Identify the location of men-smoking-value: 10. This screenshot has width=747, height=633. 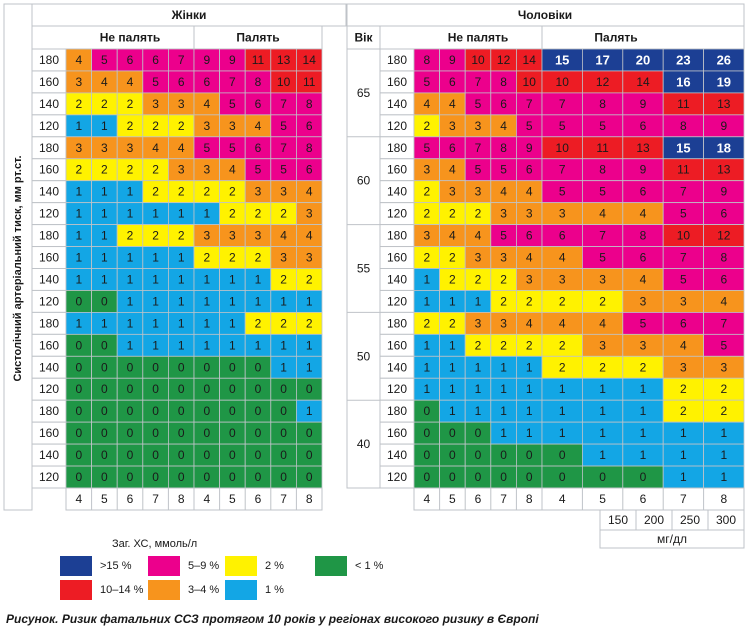
(563, 82).